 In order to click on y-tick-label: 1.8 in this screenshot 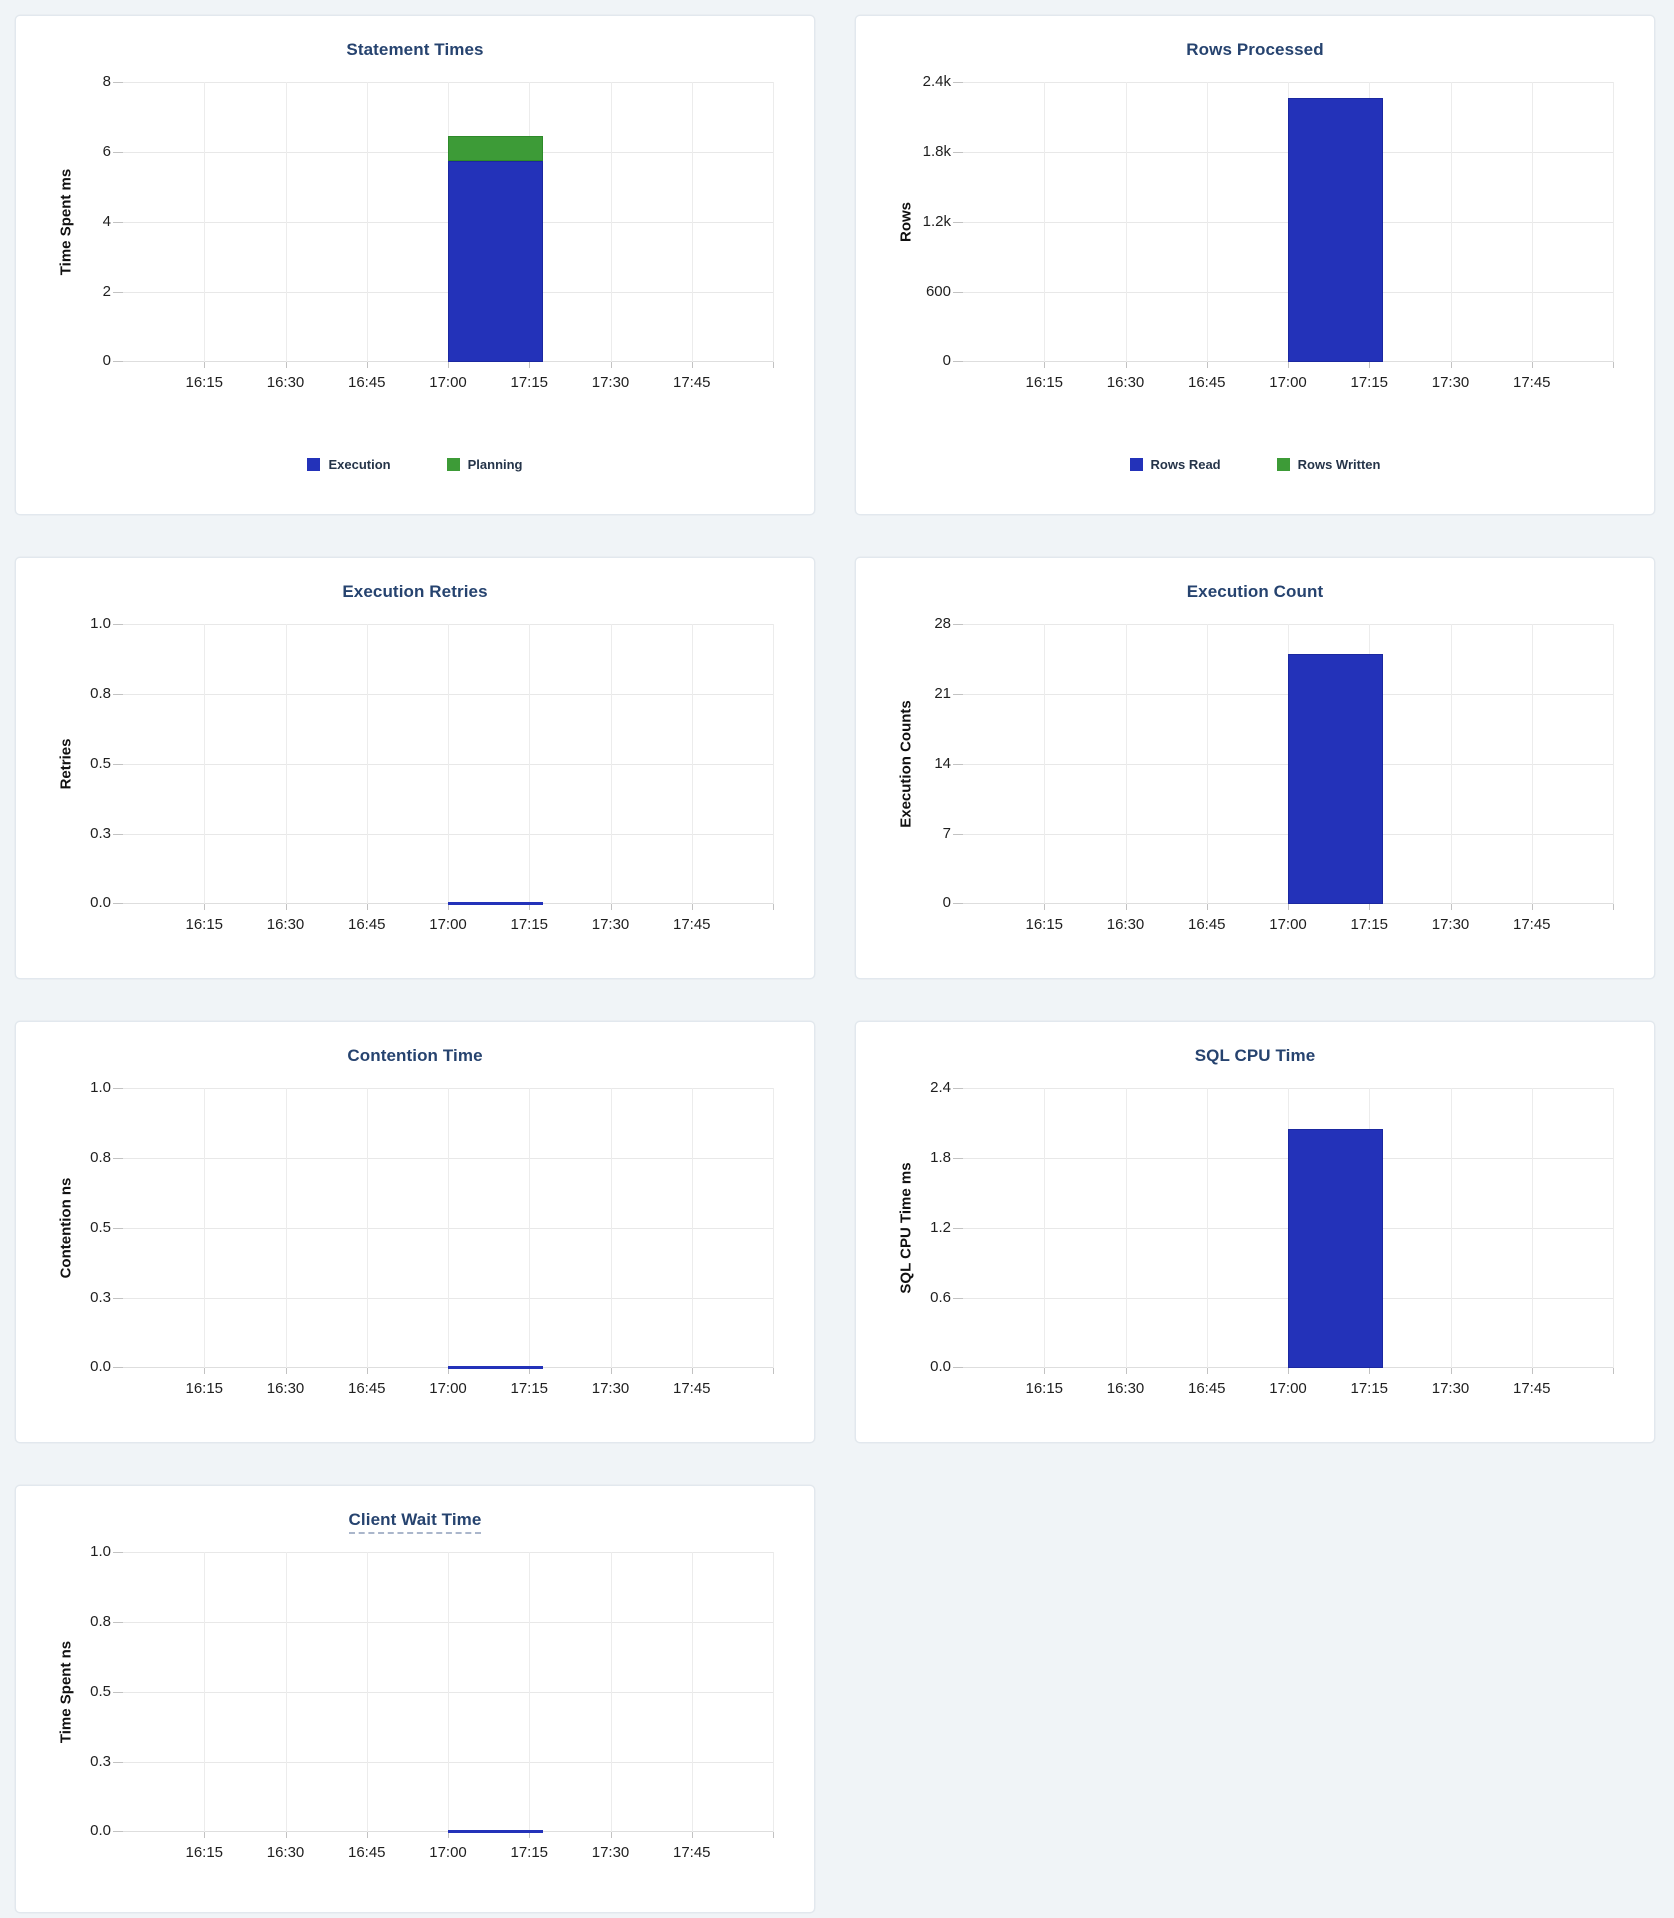, I will do `click(940, 1157)`.